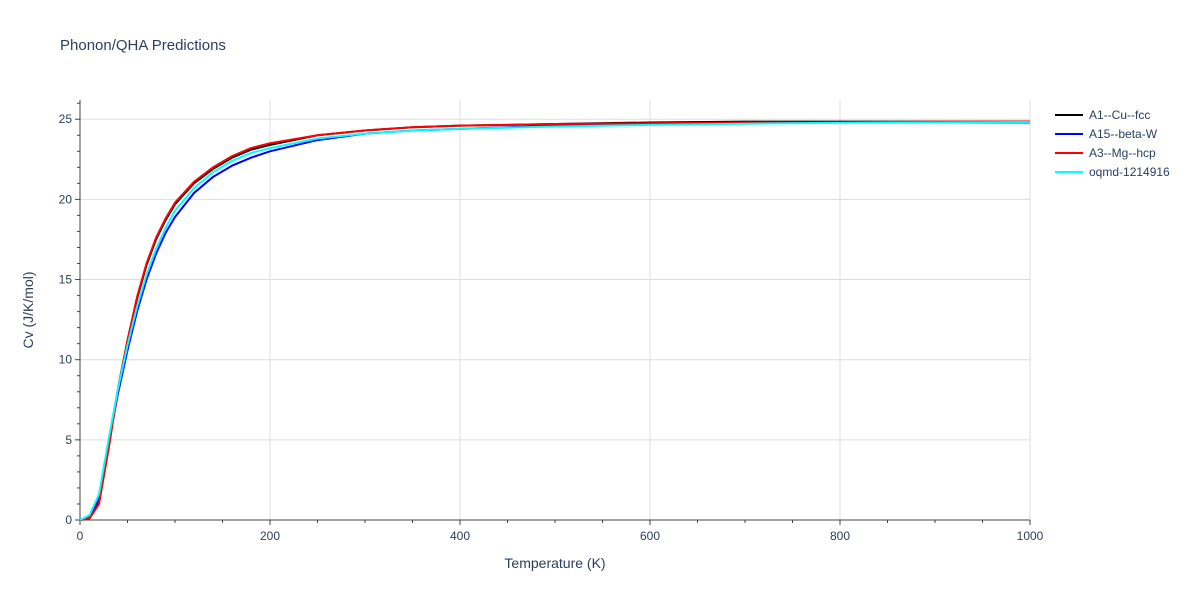 The width and height of the screenshot is (1200, 600). Describe the element at coordinates (66, 280) in the screenshot. I see `y-tick-label: 15` at that location.